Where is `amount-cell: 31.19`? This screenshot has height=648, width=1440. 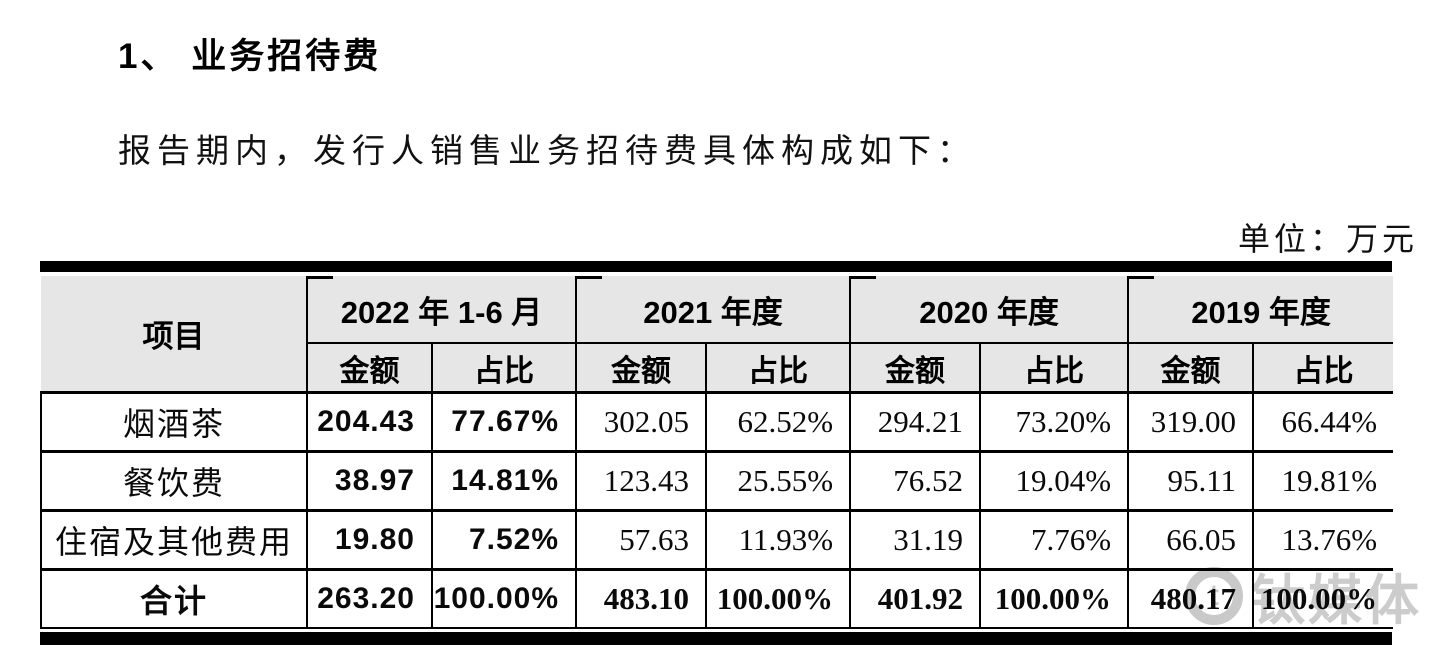
amount-cell: 31.19 is located at coordinates (915, 540).